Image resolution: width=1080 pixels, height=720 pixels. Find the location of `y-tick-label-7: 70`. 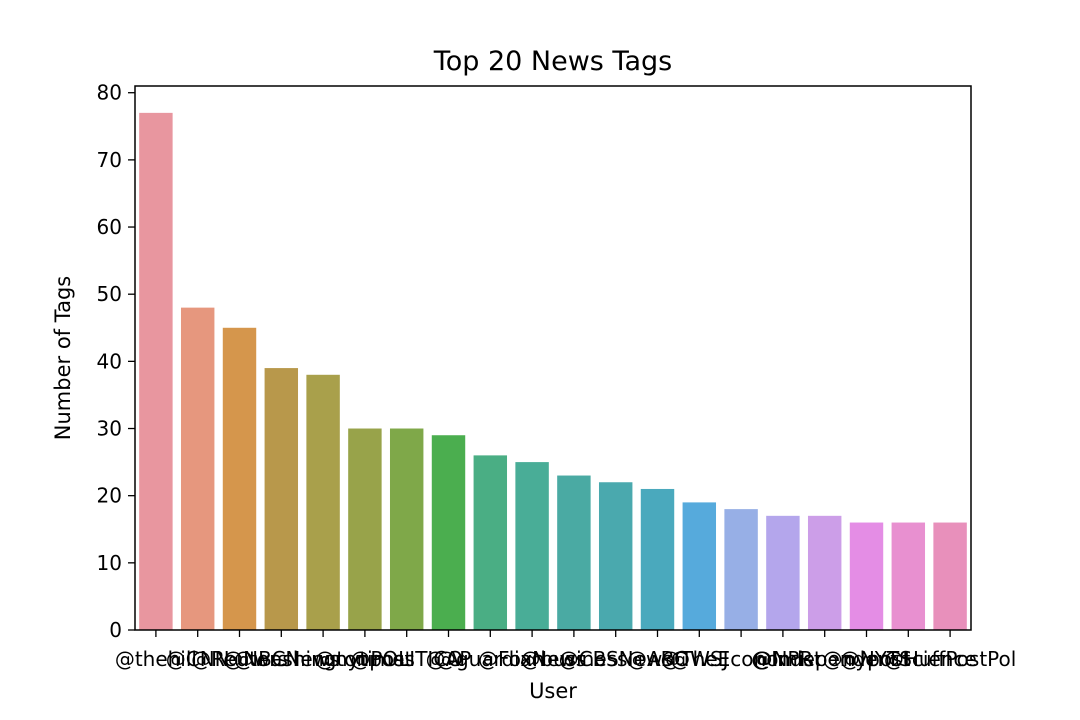

y-tick-label-7: 70 is located at coordinates (109, 160).